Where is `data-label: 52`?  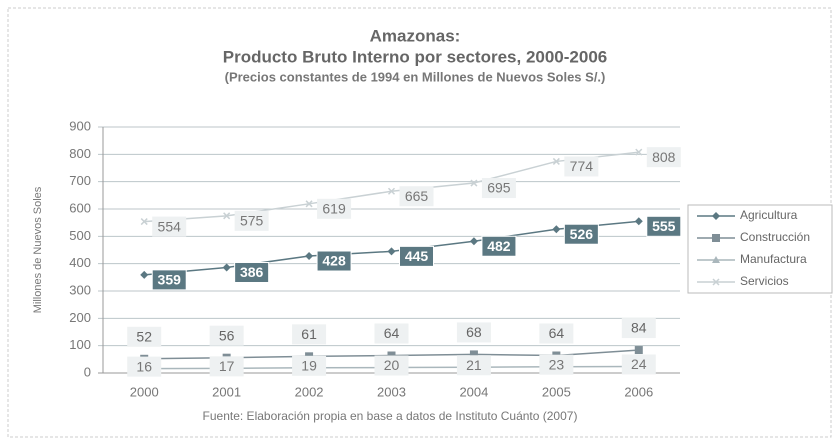 data-label: 52 is located at coordinates (144, 336).